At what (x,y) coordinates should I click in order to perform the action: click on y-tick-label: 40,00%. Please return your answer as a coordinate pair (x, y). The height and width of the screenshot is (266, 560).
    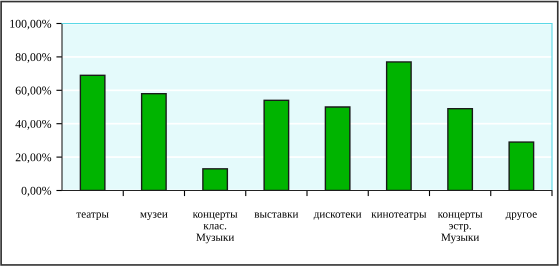
    Looking at the image, I should click on (33, 125).